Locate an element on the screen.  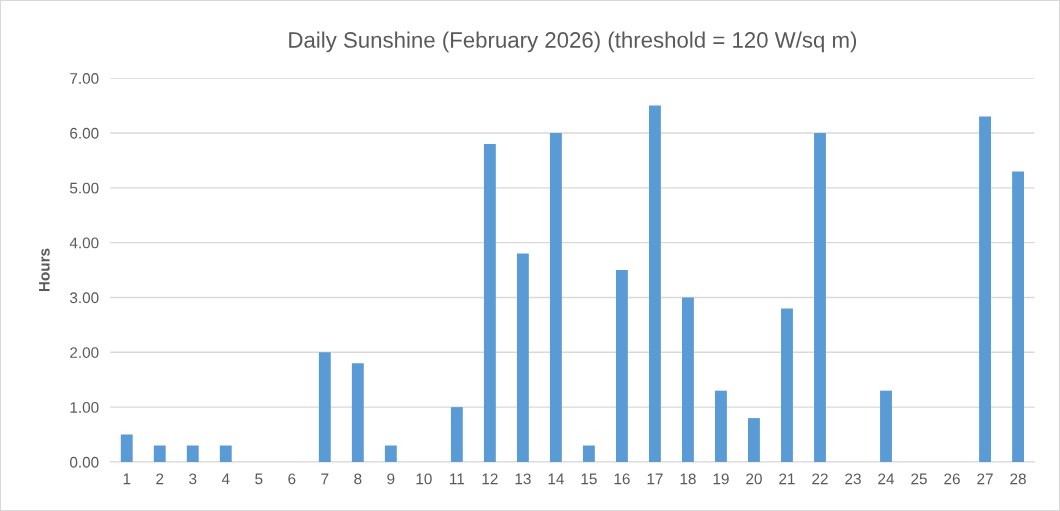
x-tick-label: 4 is located at coordinates (225, 479).